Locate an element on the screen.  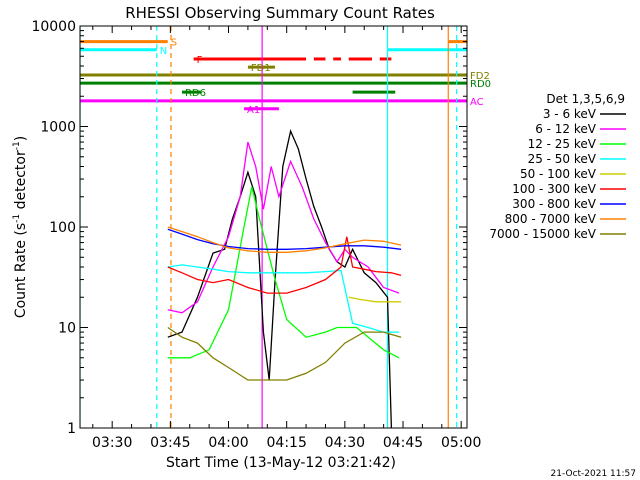
legend-entry-label: 12 - 25 keV is located at coordinates (562, 144).